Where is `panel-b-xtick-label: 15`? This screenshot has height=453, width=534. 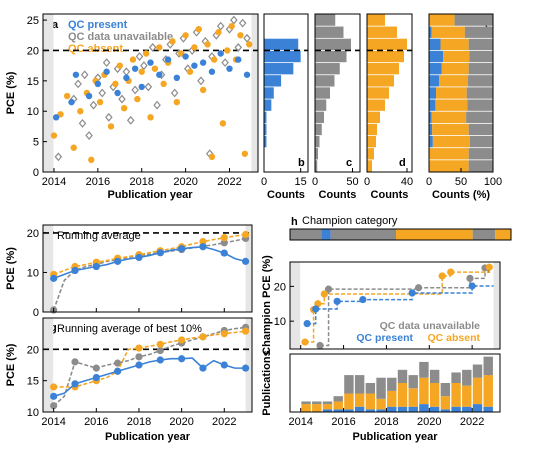
panel-b-xtick-label: 15 is located at coordinates (301, 182).